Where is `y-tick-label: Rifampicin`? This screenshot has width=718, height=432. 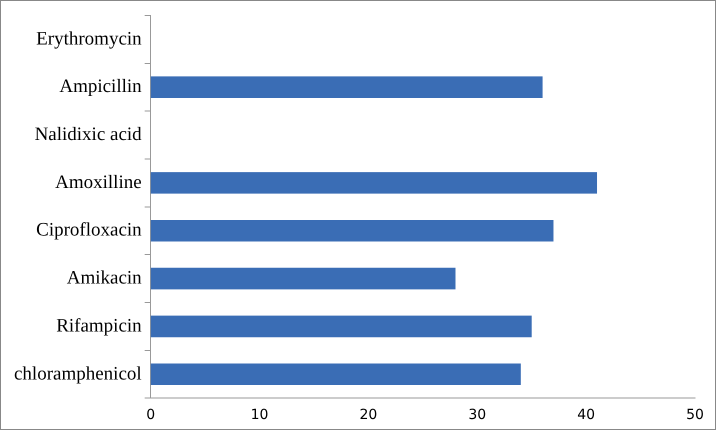 y-tick-label: Rifampicin is located at coordinates (99, 325).